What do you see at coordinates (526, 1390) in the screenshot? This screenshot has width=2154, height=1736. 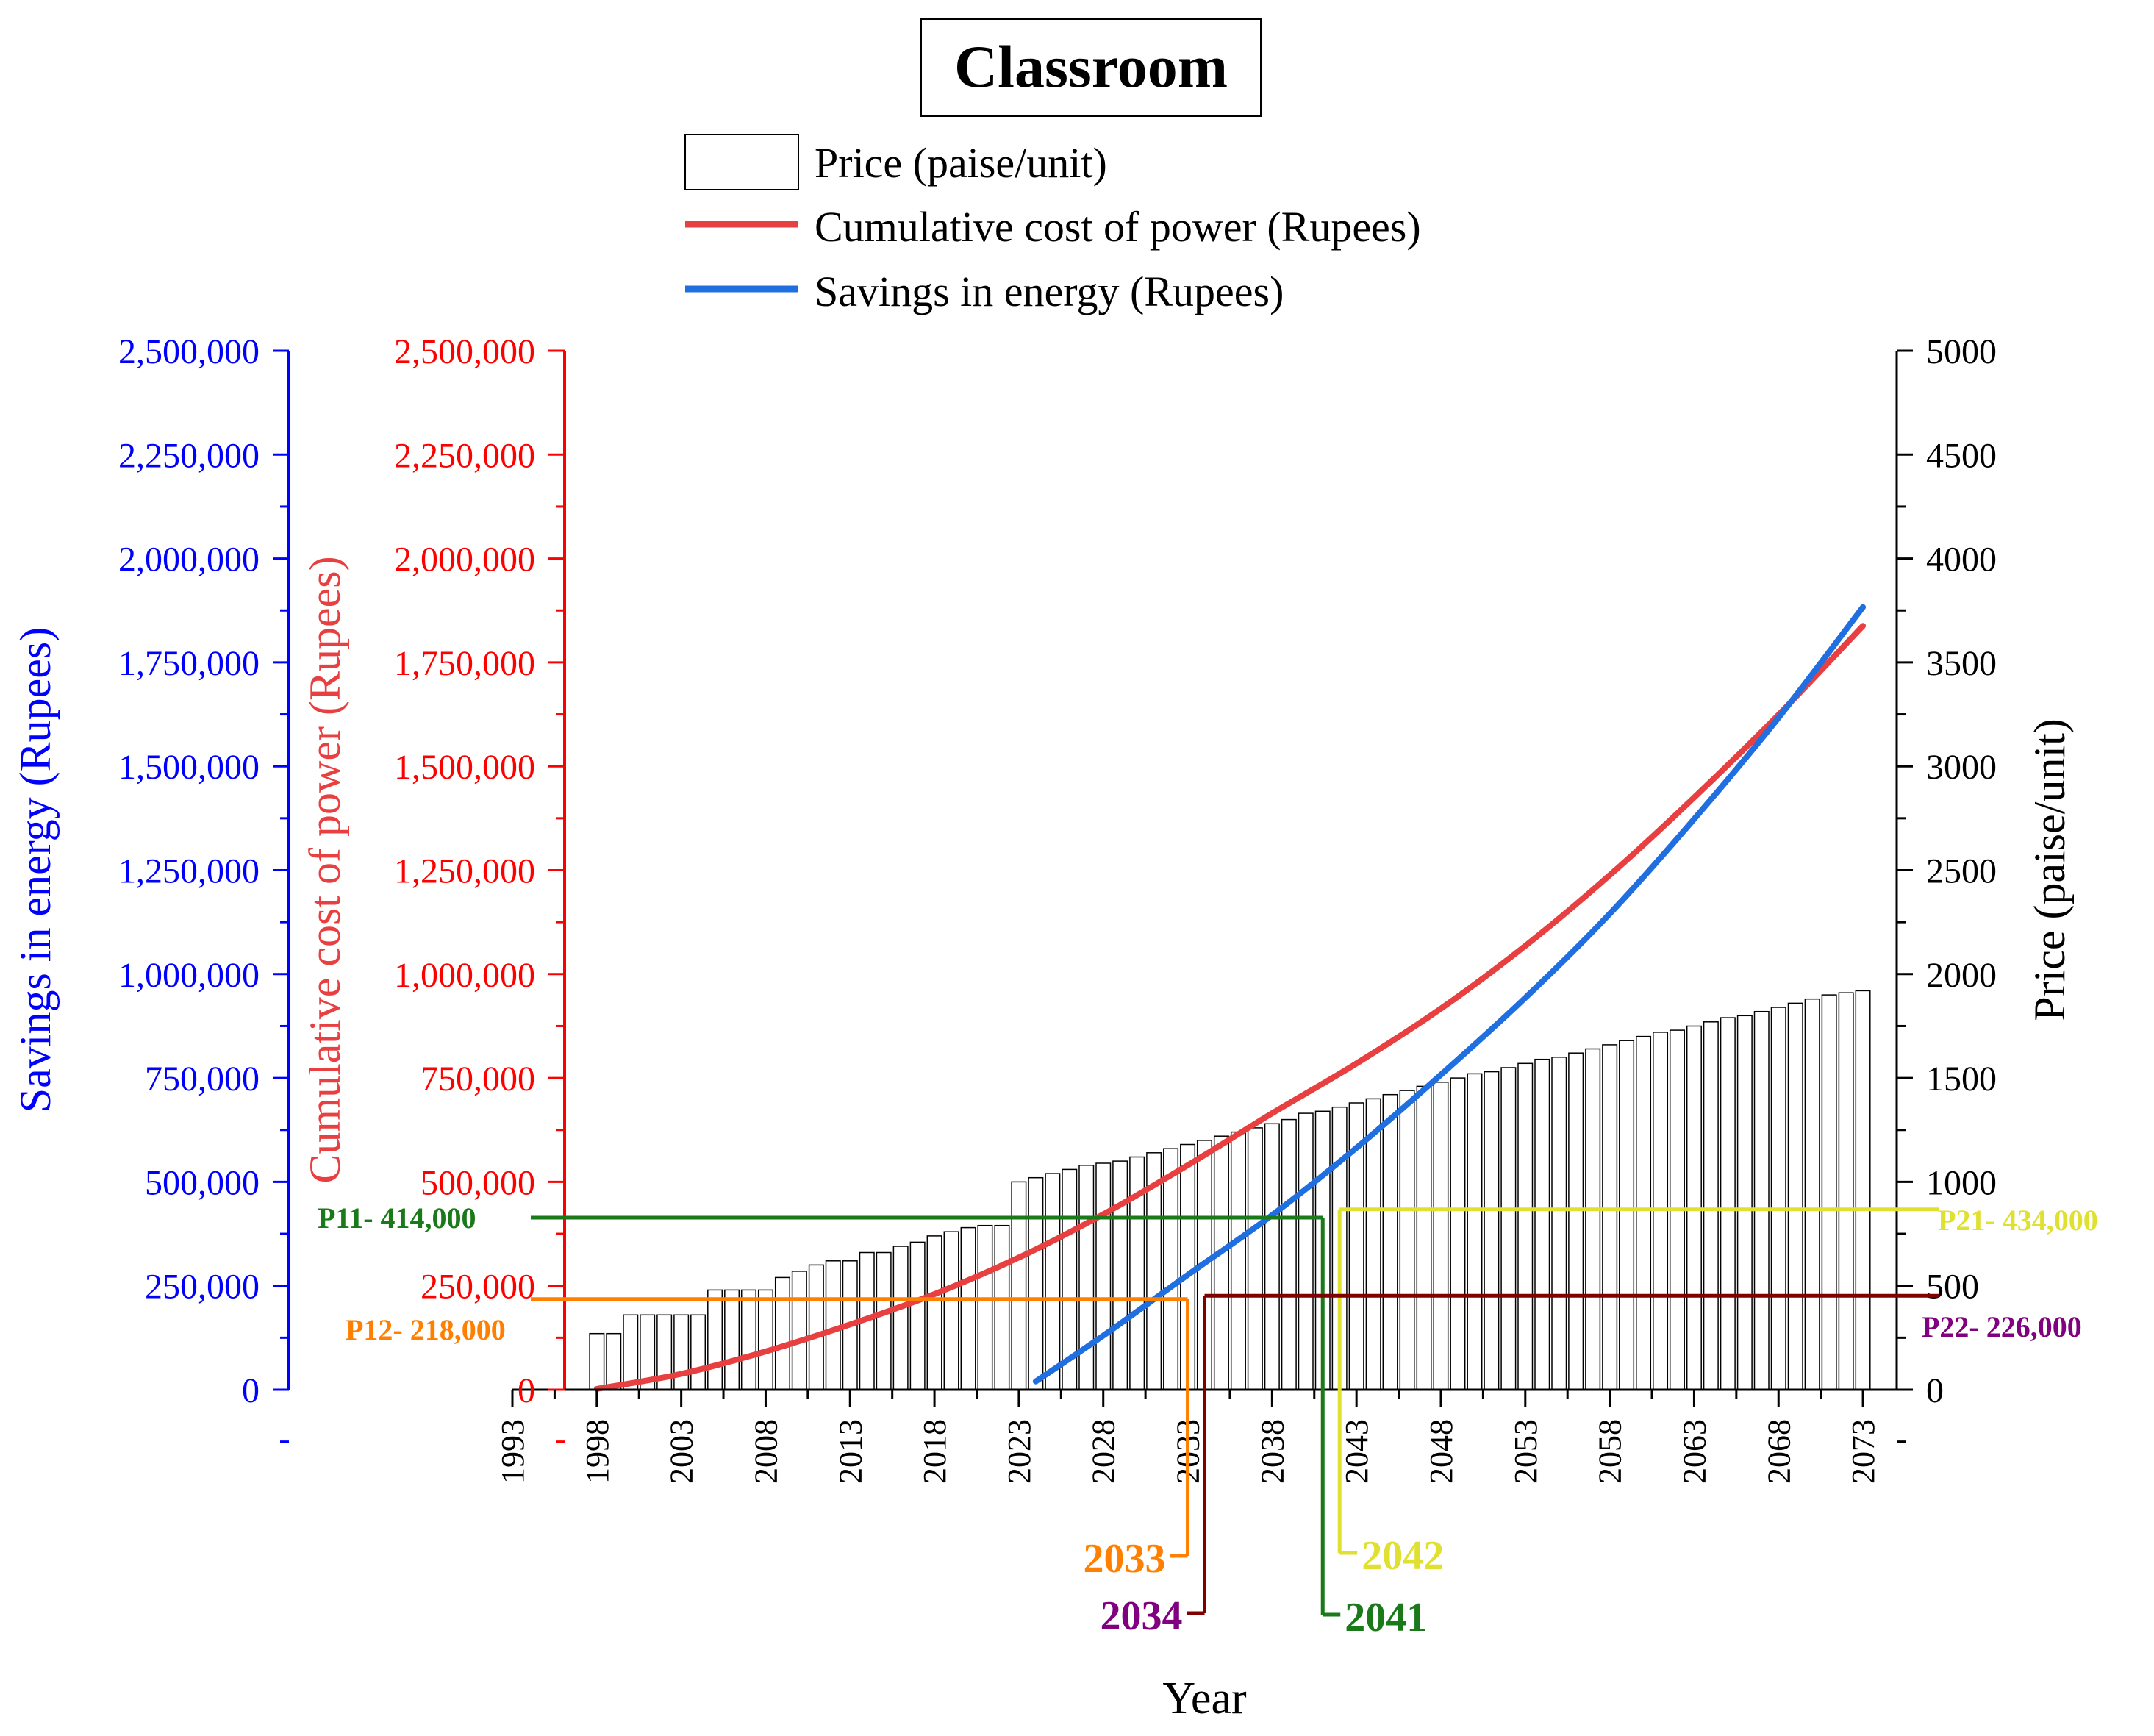 I see `cost-tick-label: 0` at bounding box center [526, 1390].